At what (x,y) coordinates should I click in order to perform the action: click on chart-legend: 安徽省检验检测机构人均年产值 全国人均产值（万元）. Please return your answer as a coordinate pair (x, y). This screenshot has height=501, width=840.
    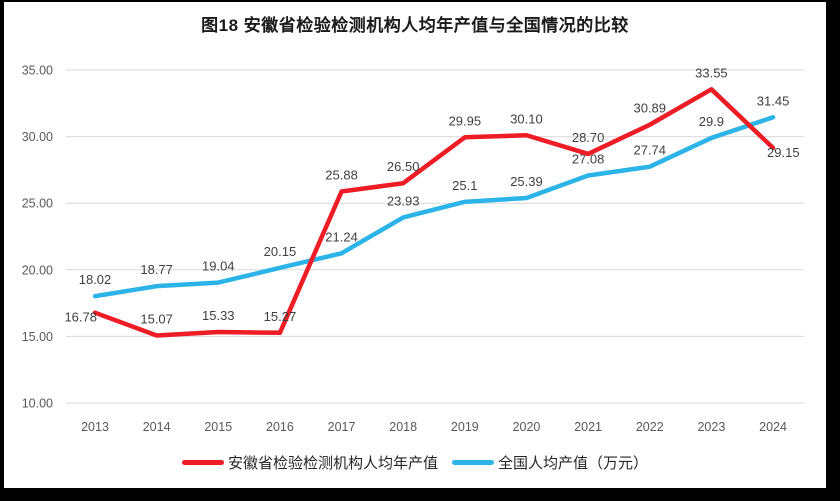
    Looking at the image, I should click on (415, 462).